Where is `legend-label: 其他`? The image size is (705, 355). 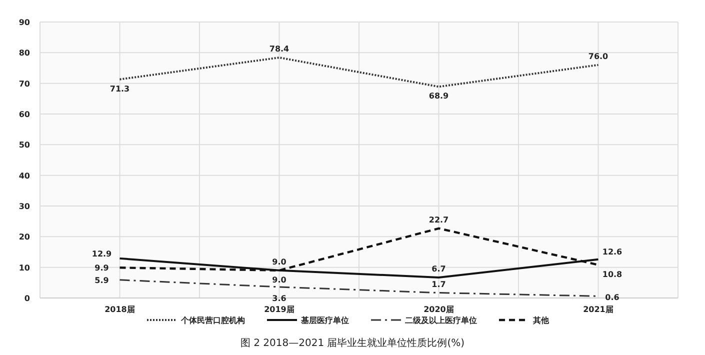 legend-label: 其他 is located at coordinates (541, 320).